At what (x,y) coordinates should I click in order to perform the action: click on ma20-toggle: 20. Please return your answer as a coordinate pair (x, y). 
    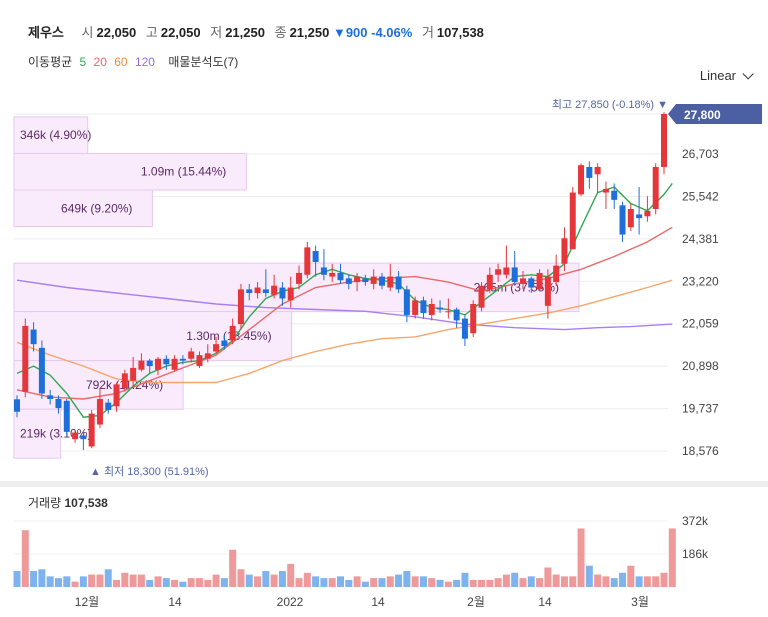
    Looking at the image, I should click on (100, 62).